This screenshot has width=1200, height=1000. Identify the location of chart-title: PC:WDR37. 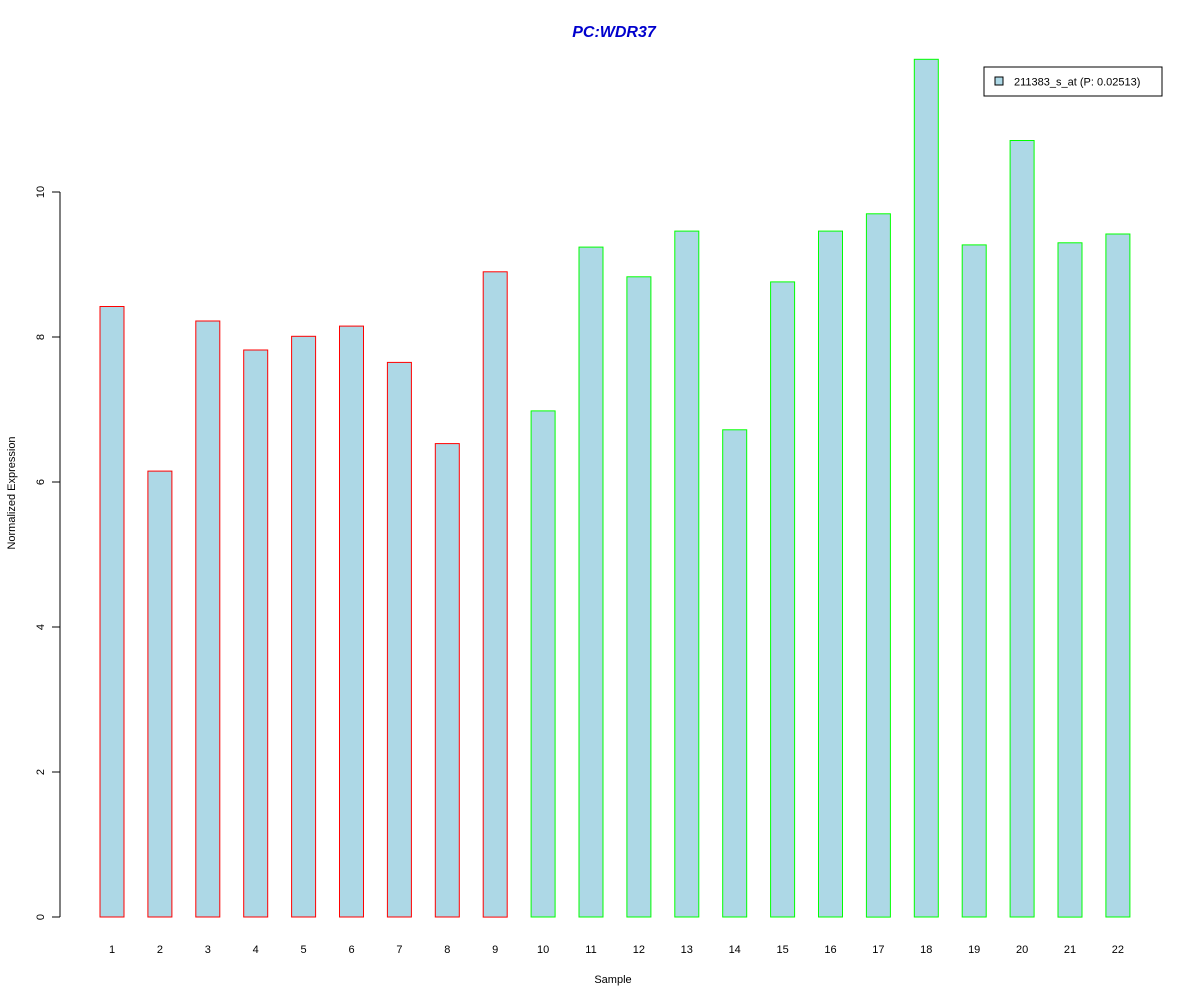
(614, 32).